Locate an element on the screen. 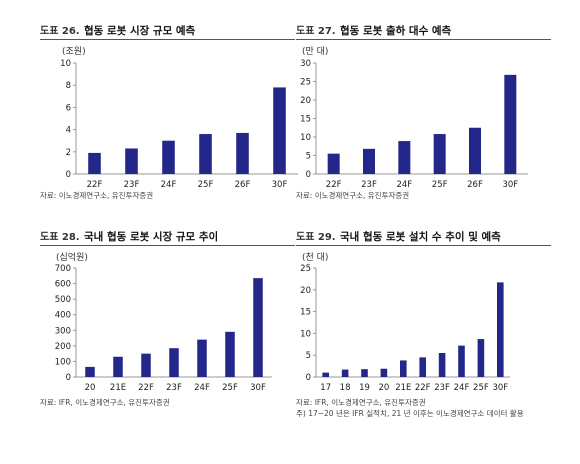  y-unit-label: (만 대) is located at coordinates (315, 52).